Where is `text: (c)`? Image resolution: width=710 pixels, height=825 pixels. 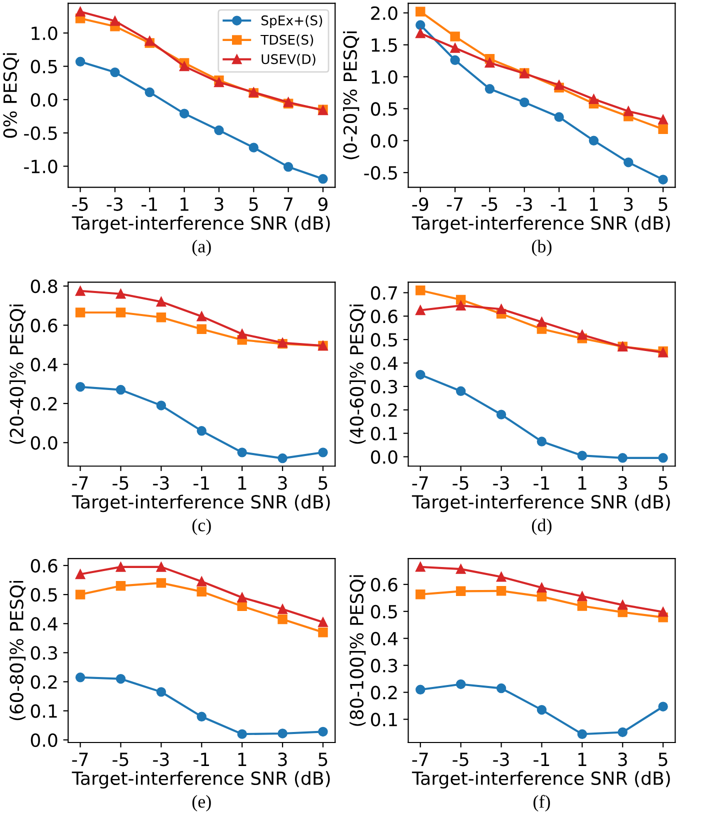
text: (c) is located at coordinates (201, 527).